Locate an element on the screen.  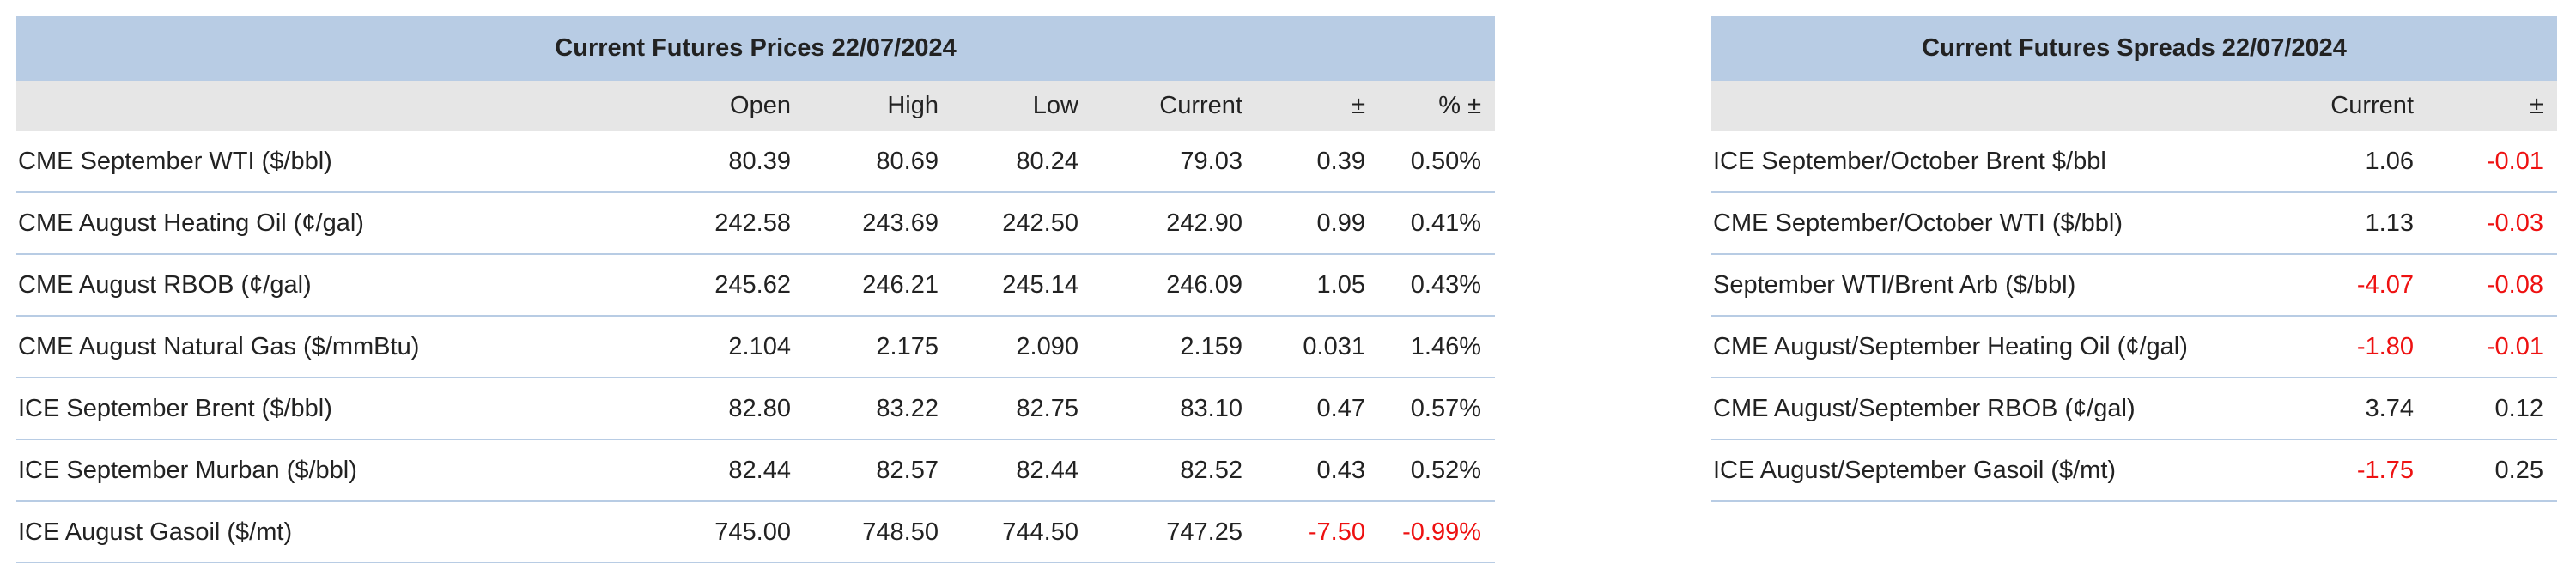
cell: 2.090 is located at coordinates (1022, 347).